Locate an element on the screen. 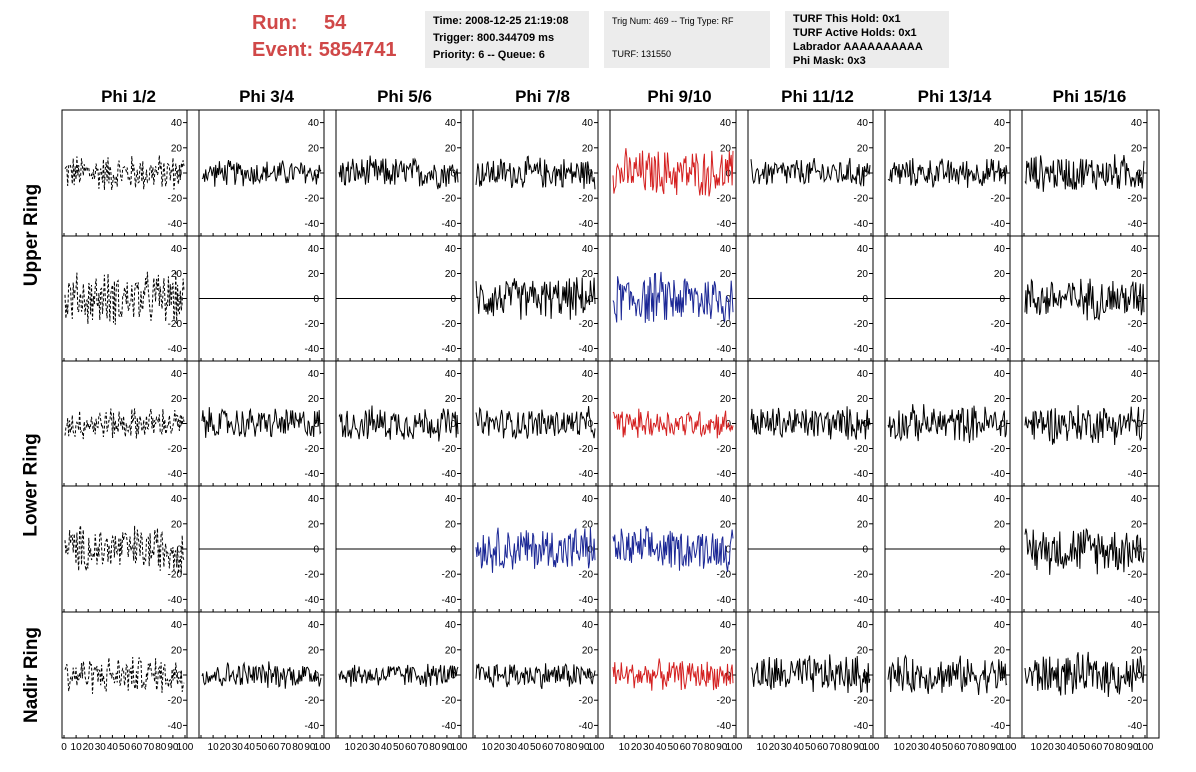 The height and width of the screenshot is (772, 1196). panel-r2-c6: -40 -20 0 20 40 is located at coordinates (953, 423).